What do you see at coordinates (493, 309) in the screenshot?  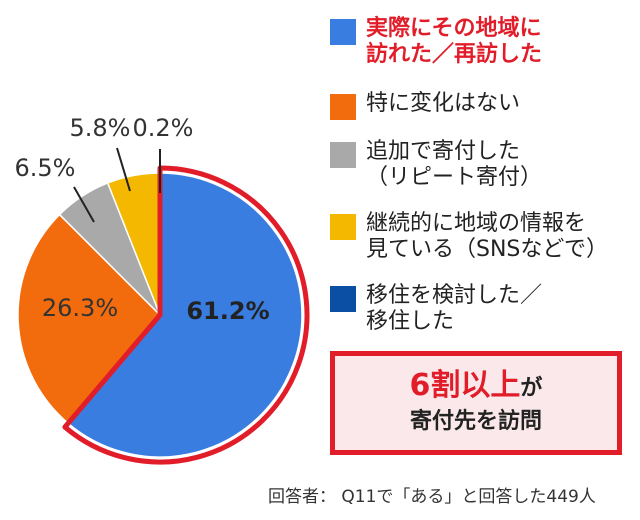 I see `legend-label: 移住を検討した／ 移住した` at bounding box center [493, 309].